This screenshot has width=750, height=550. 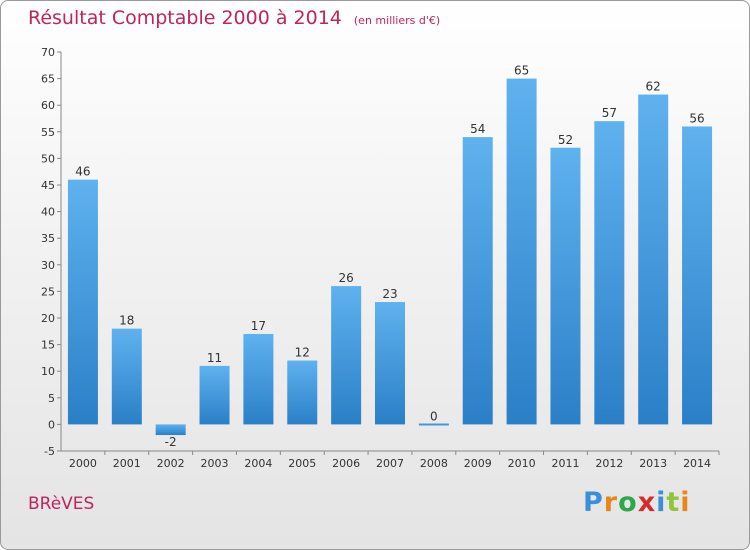 I want to click on value-label-2007: 23, so click(x=389, y=294).